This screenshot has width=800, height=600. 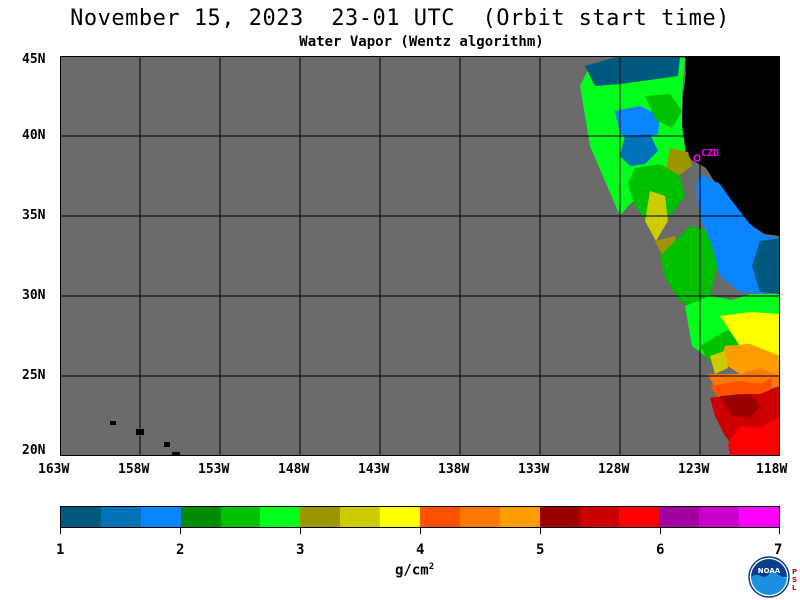 I want to click on lat-label-25n: 25N, so click(x=34, y=375).